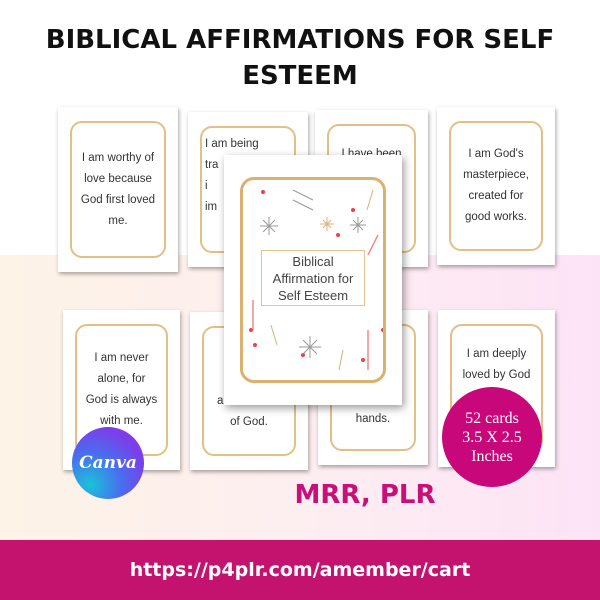  What do you see at coordinates (496, 364) in the screenshot?
I see `card-text: I am deeply loved by God` at bounding box center [496, 364].